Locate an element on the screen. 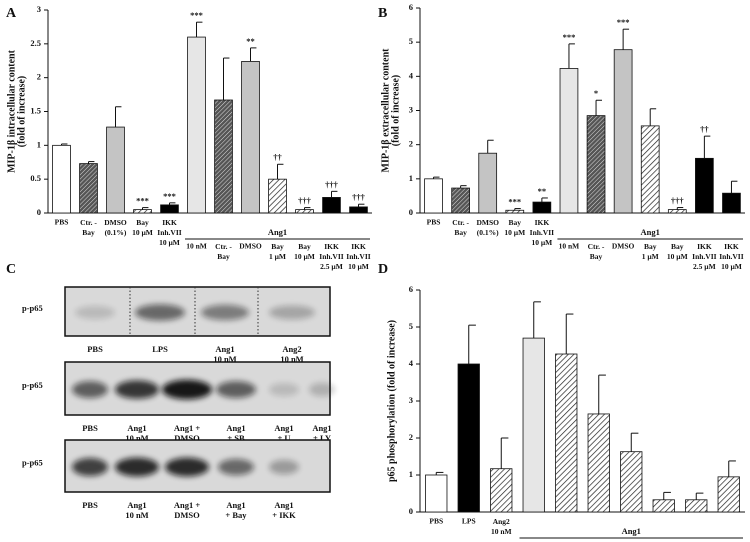  x-tick-label: Ang2 10 nM is located at coordinates (501, 526).